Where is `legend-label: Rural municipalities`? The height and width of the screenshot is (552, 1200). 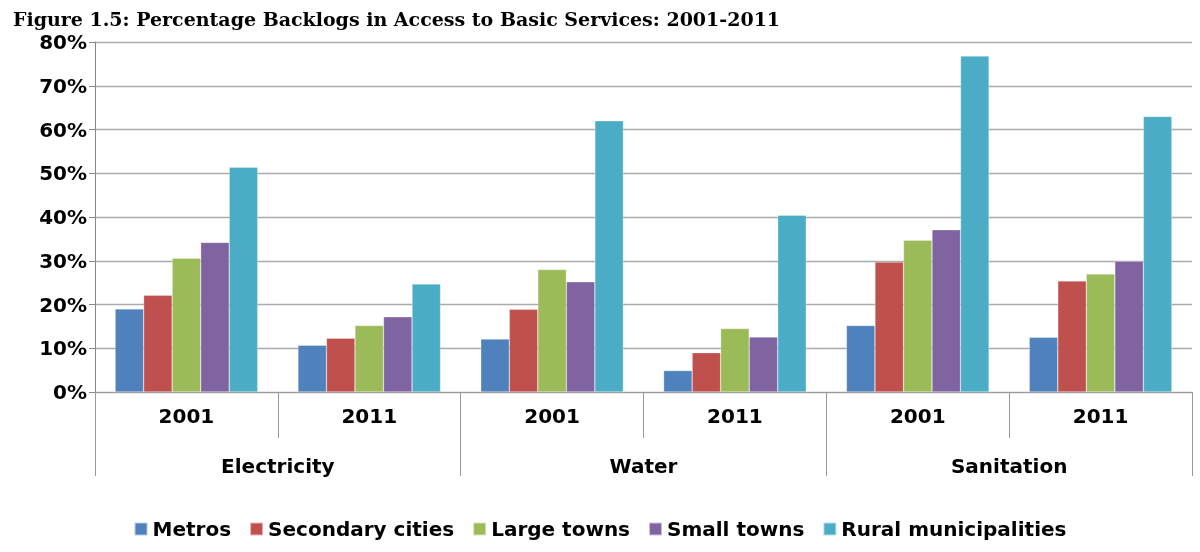 legend-label: Rural municipalities is located at coordinates (954, 529).